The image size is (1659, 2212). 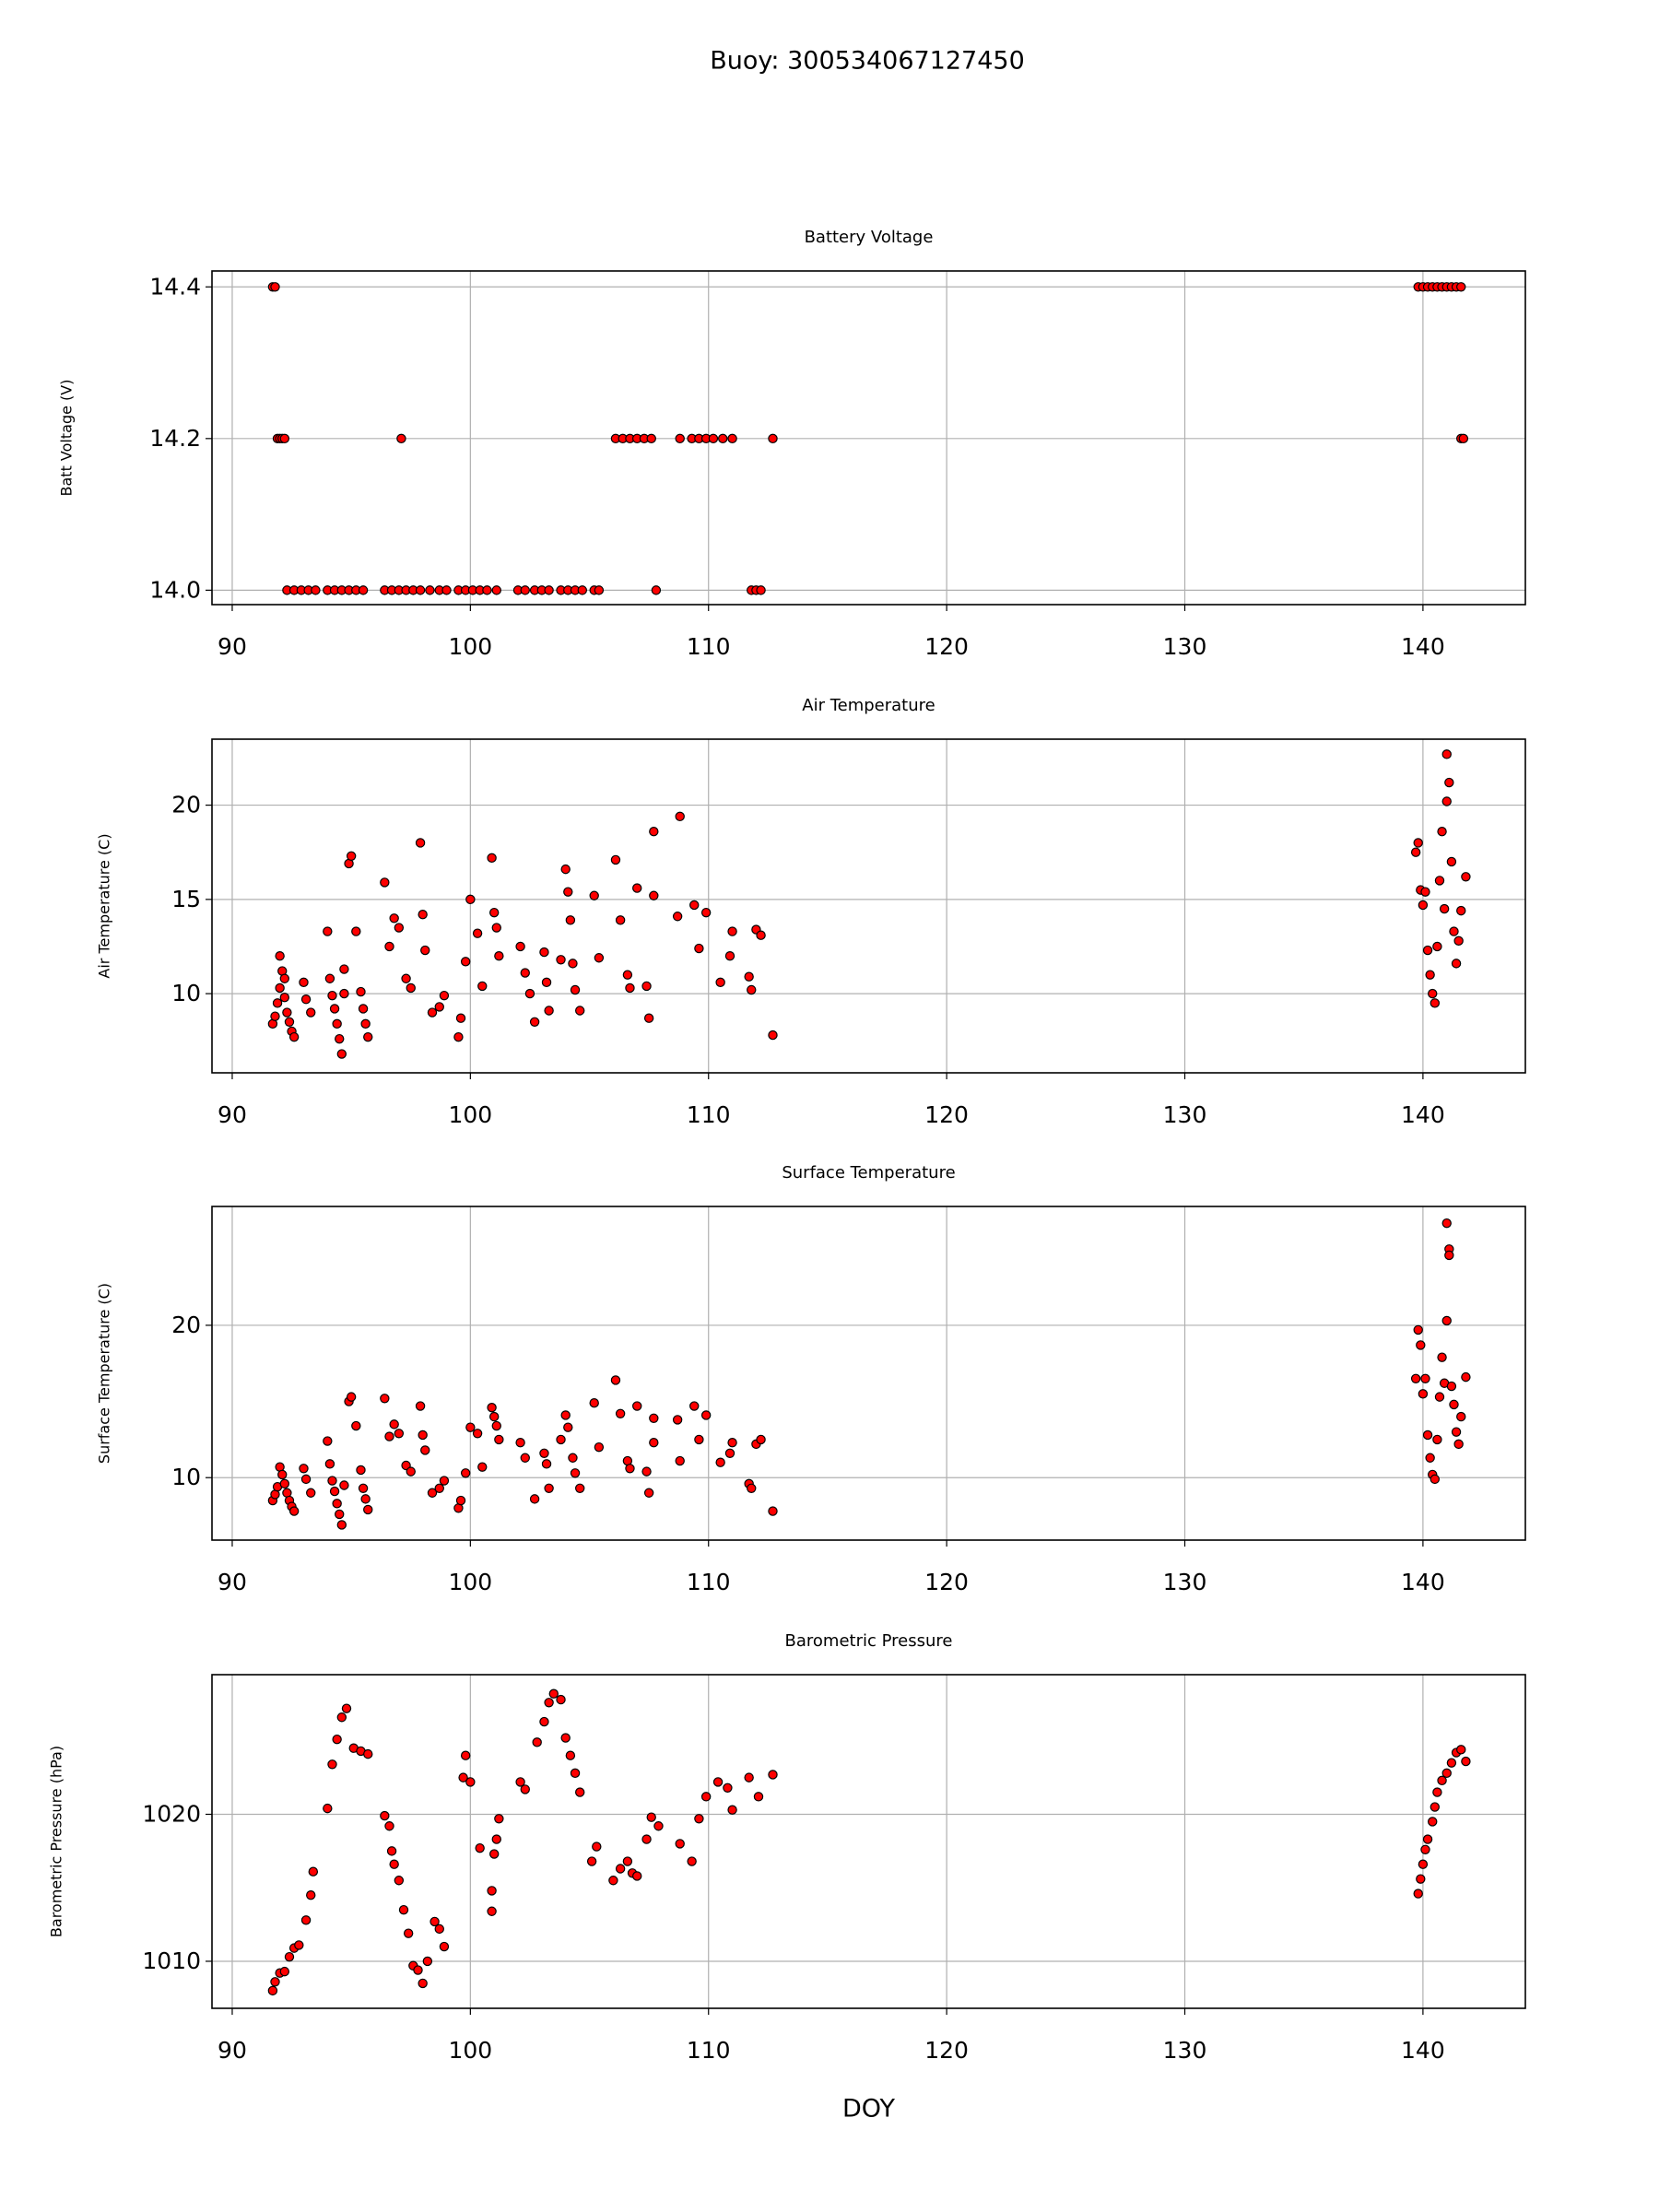 I want to click on y-tick-label: 20, so click(x=186, y=1325).